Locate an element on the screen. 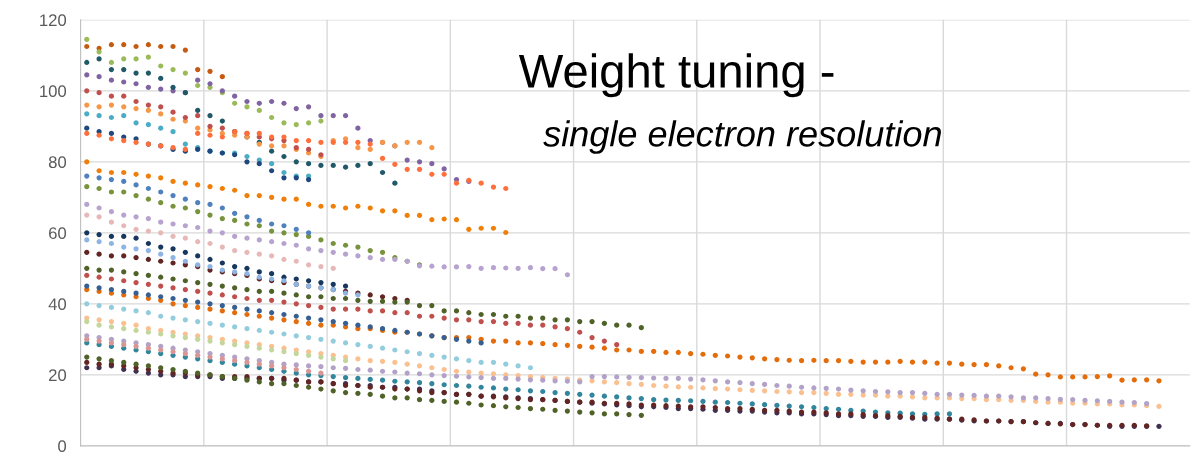 The height and width of the screenshot is (462, 1203). y-tick-label: 0 is located at coordinates (62, 446).